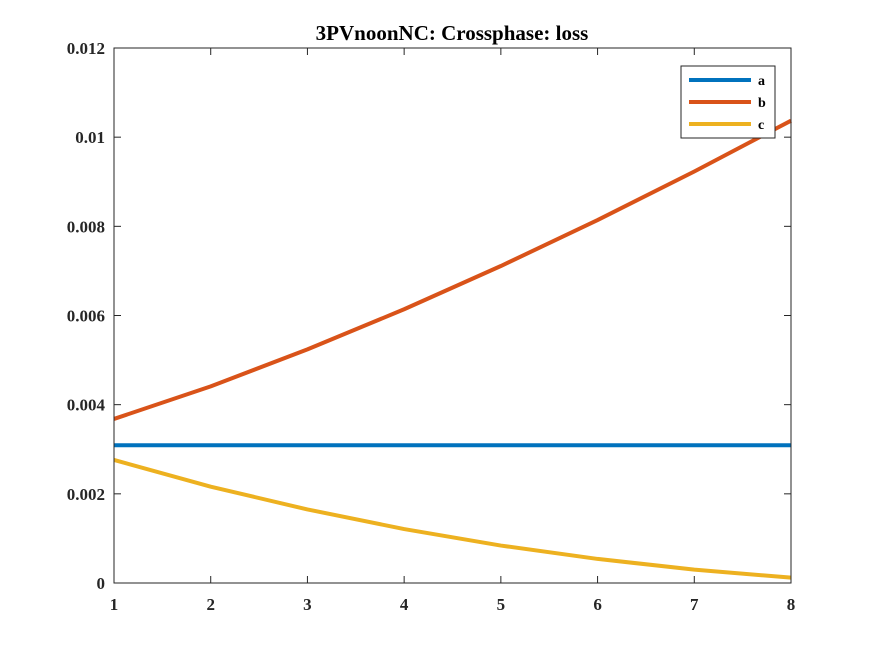  What do you see at coordinates (86, 405) in the screenshot?
I see `y-tick-label: 0.004` at bounding box center [86, 405].